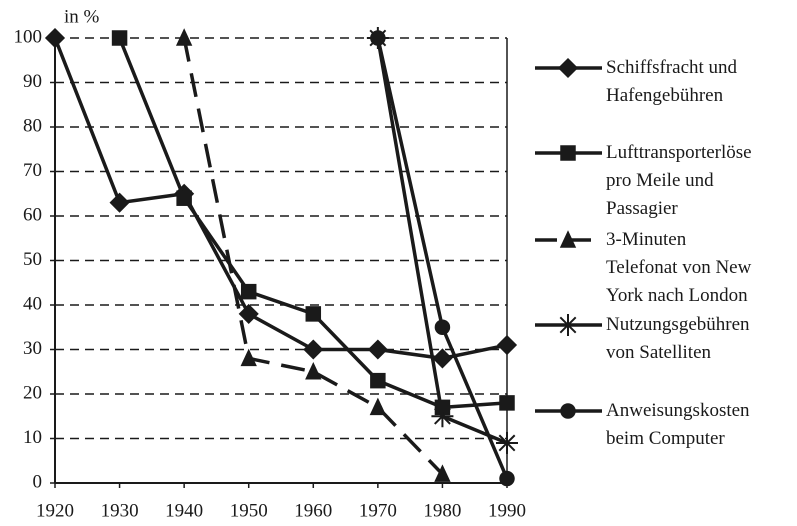 This screenshot has height=526, width=797. I want to click on x-tick-label: 1980, so click(442, 510).